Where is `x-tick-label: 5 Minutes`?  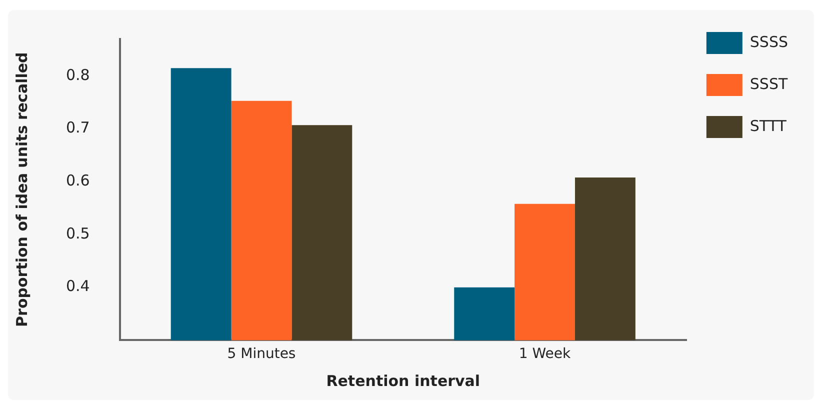
x-tick-label: 5 Minutes is located at coordinates (261, 354).